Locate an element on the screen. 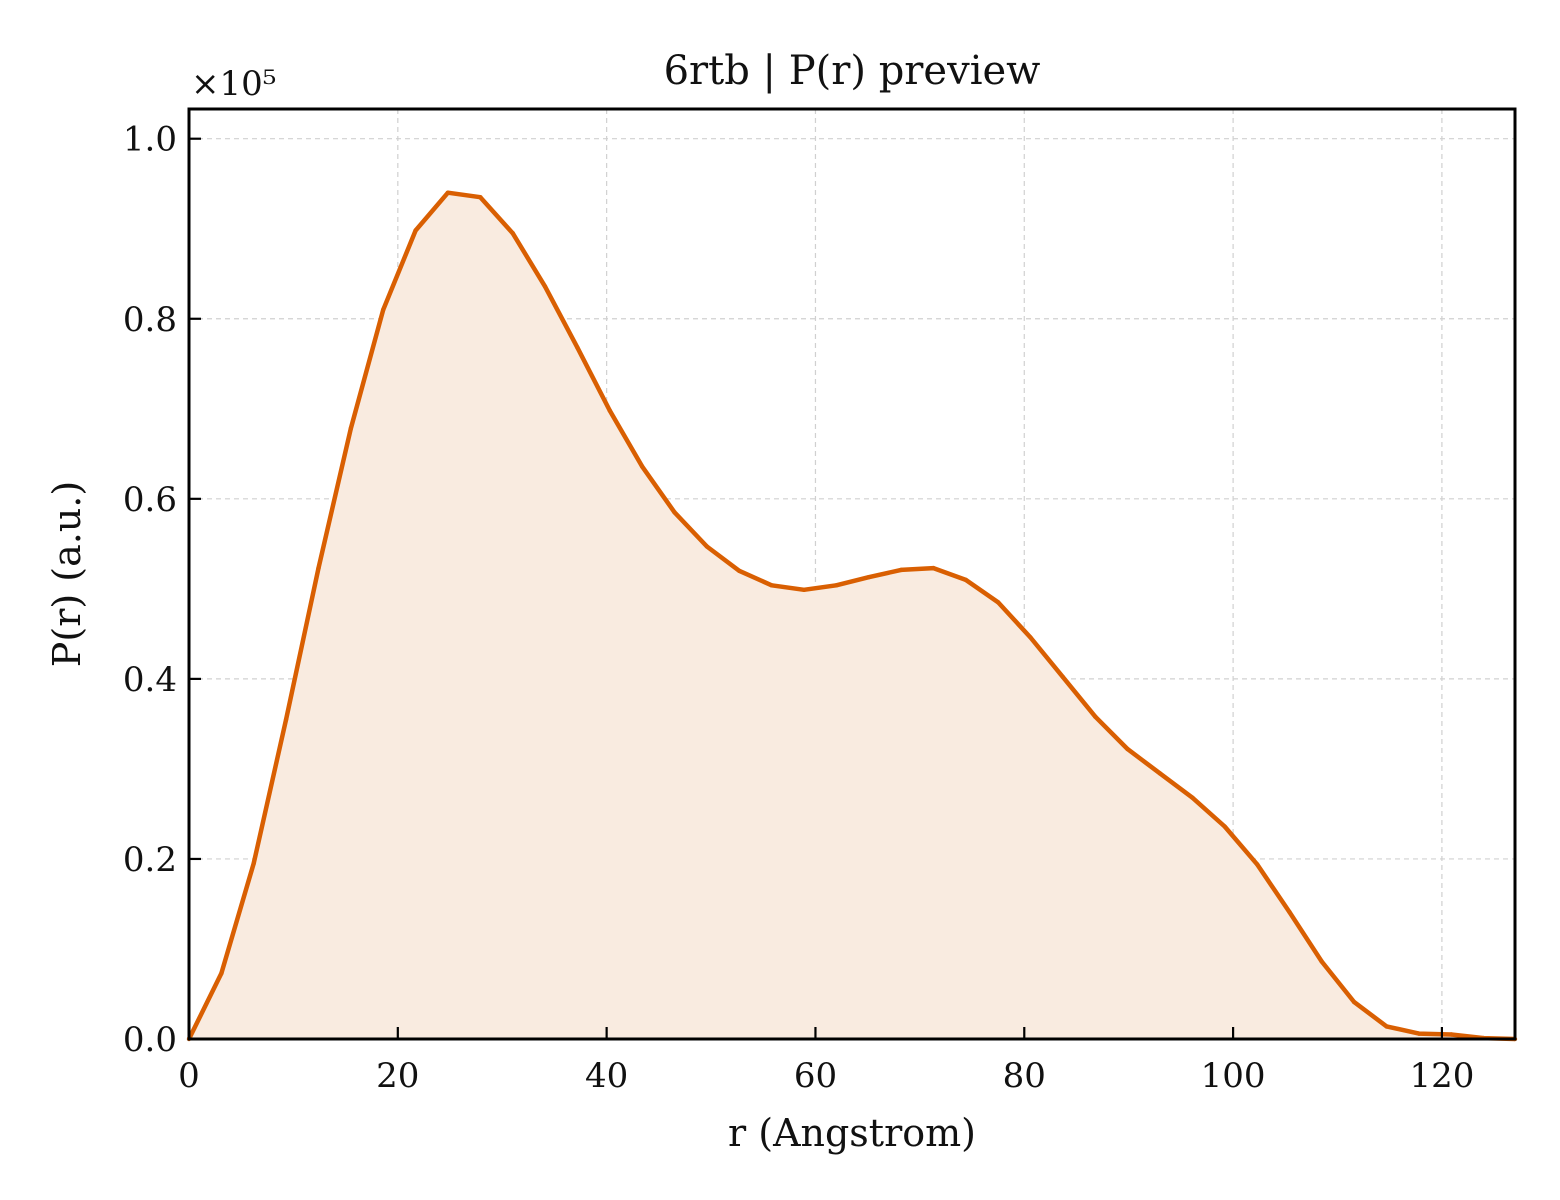 The width and height of the screenshot is (1560, 1200). y-tick-label: 0.8 is located at coordinates (150, 320).